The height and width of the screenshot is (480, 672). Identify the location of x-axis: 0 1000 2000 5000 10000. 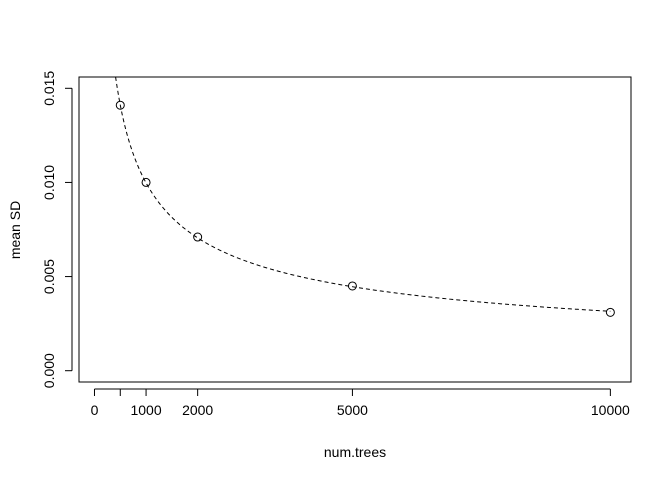
(360, 403).